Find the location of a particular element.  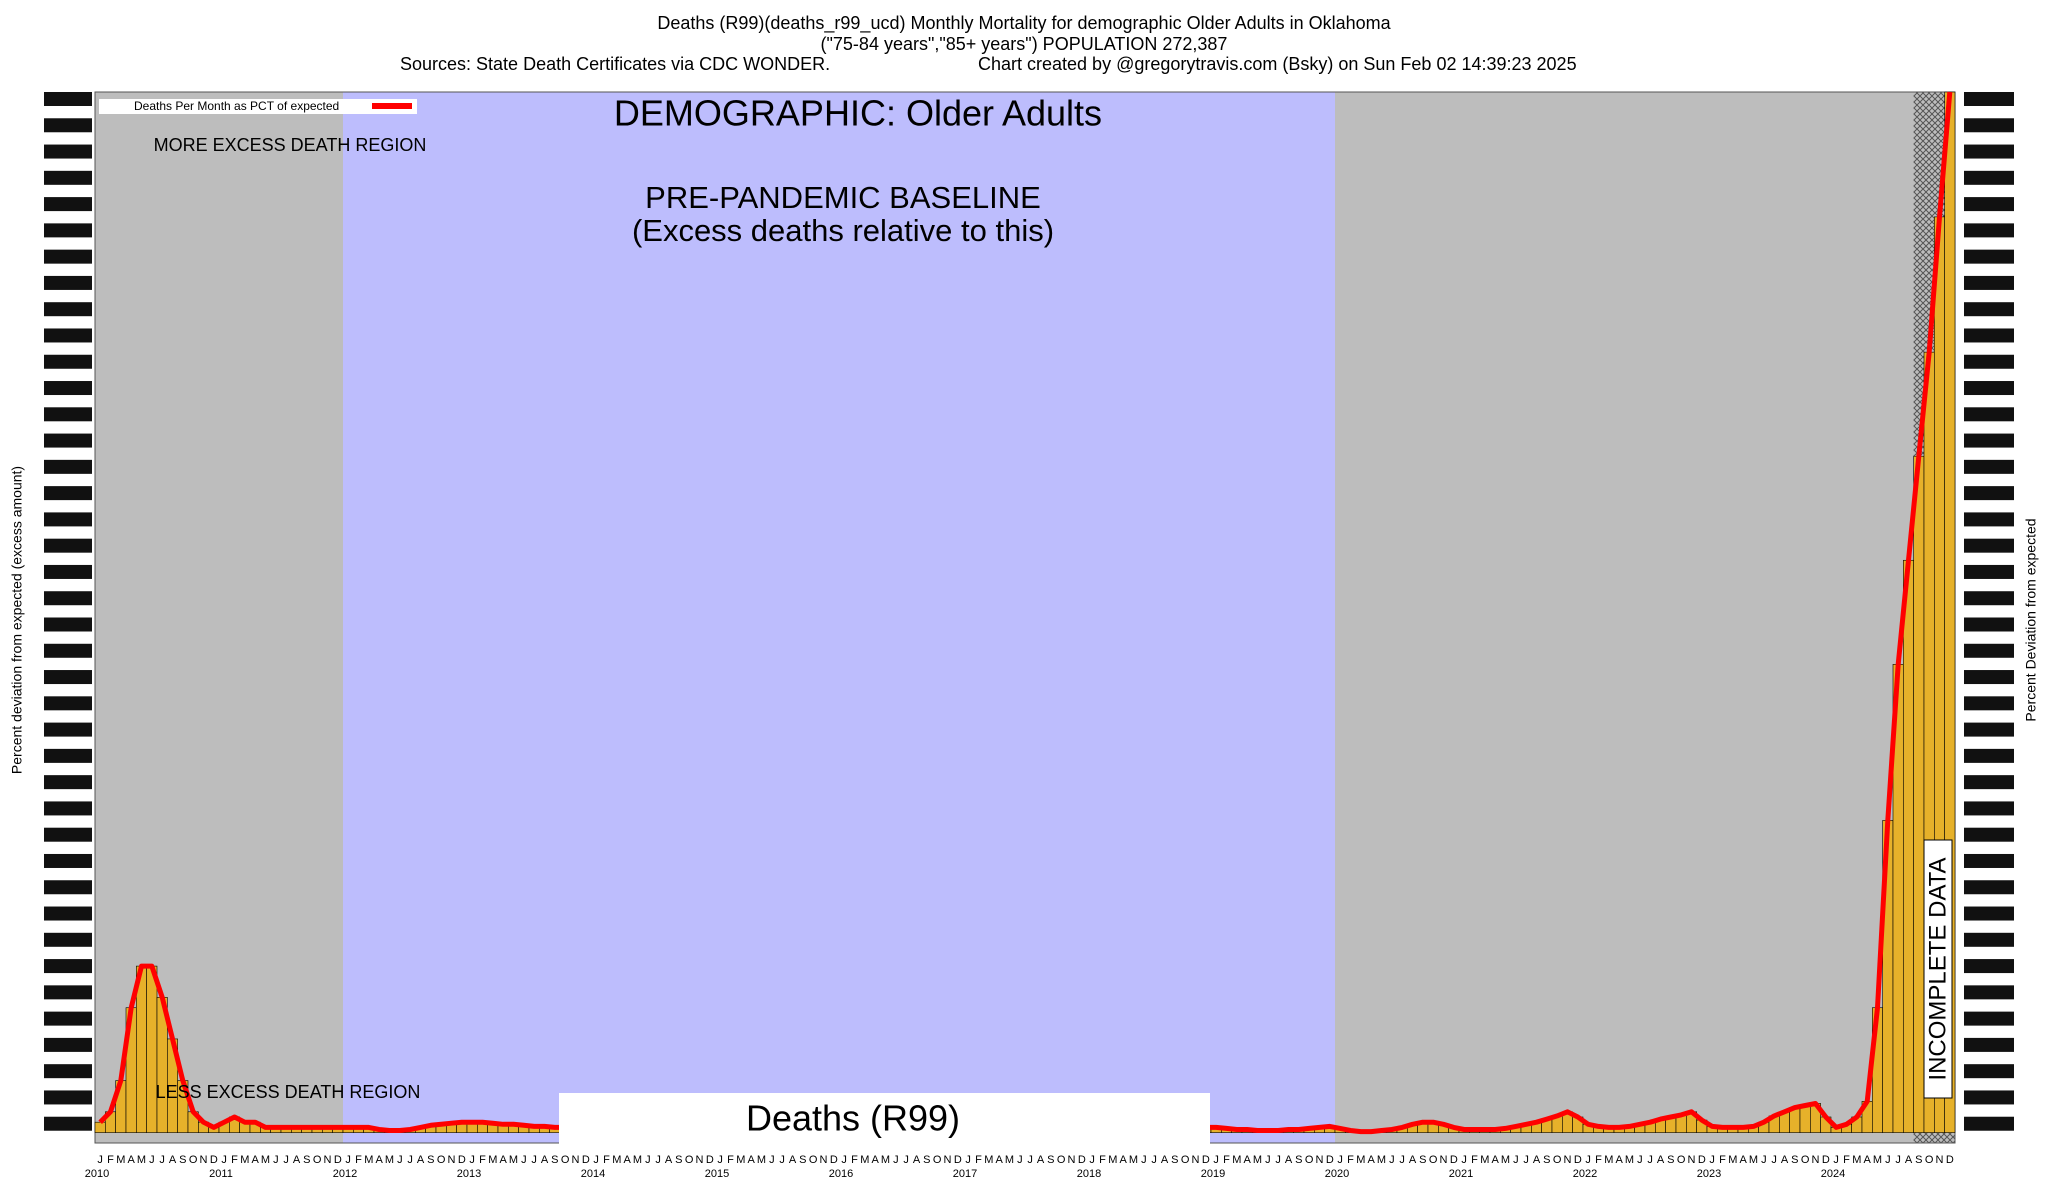

baseline-note: (Excess deaths relative to this) is located at coordinates (843, 230).